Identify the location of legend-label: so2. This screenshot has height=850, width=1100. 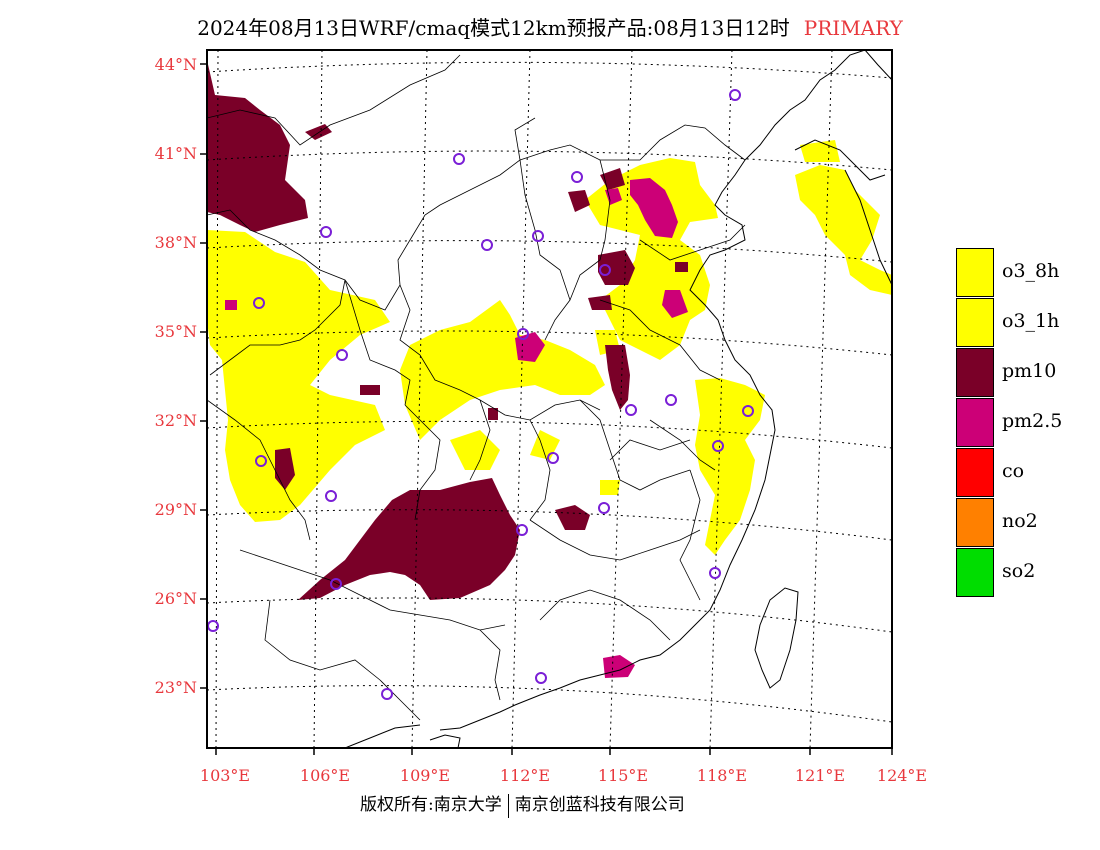
(1019, 571).